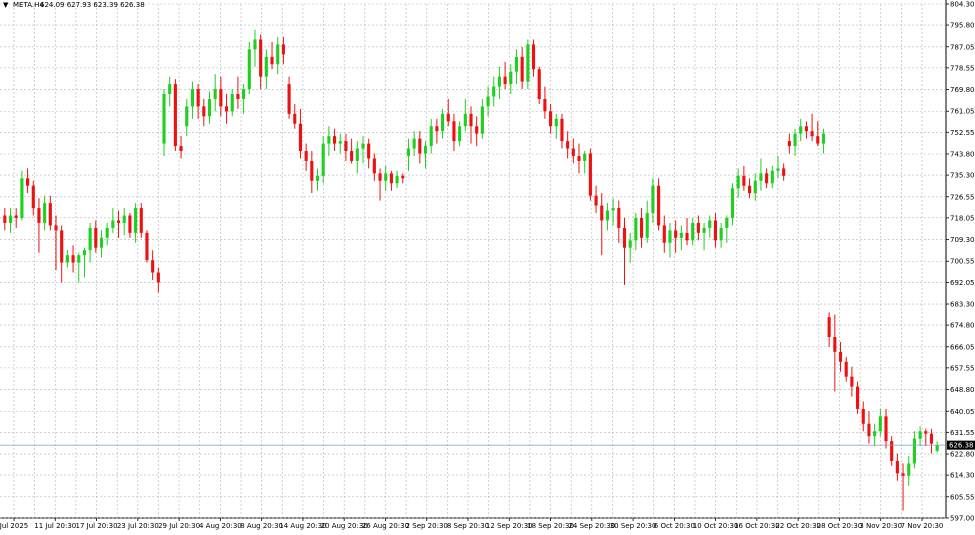 The width and height of the screenshot is (975, 535). What do you see at coordinates (962, 476) in the screenshot?
I see `price-tick-label: 614.30` at bounding box center [962, 476].